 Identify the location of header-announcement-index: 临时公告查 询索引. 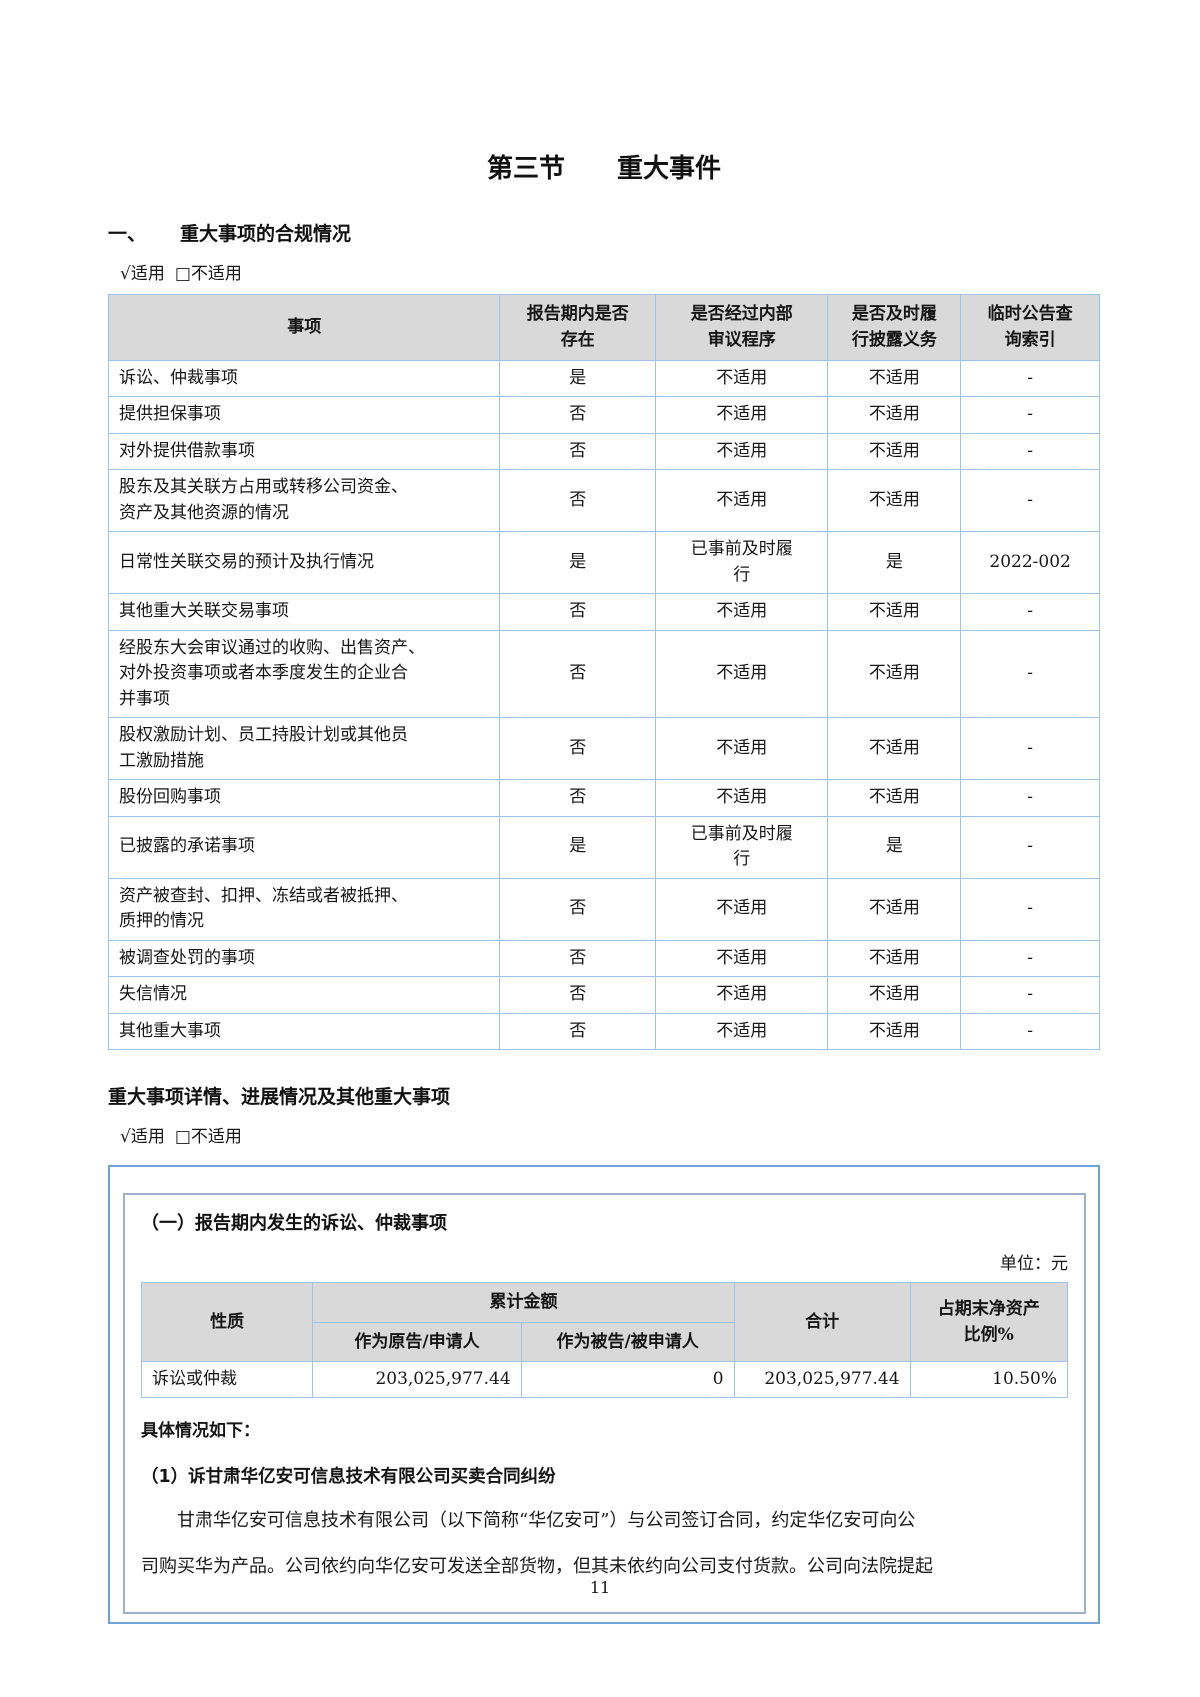
(1030, 327).